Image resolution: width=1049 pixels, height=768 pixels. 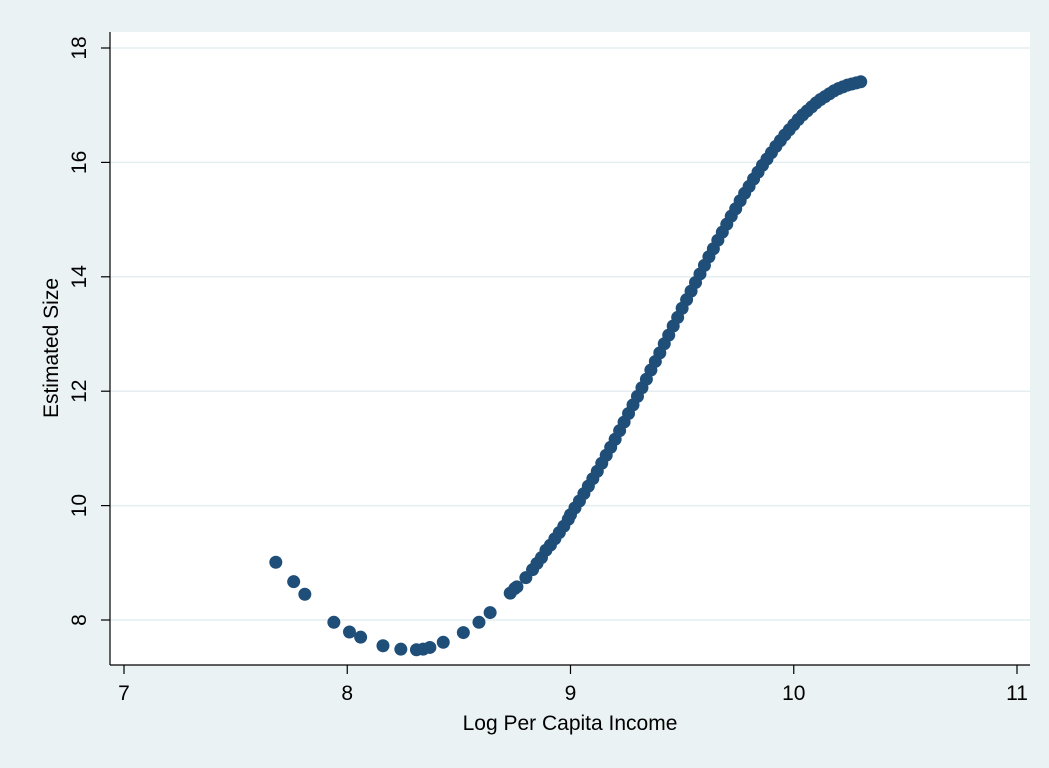 I want to click on x-tick-label: 9, so click(x=571, y=693).